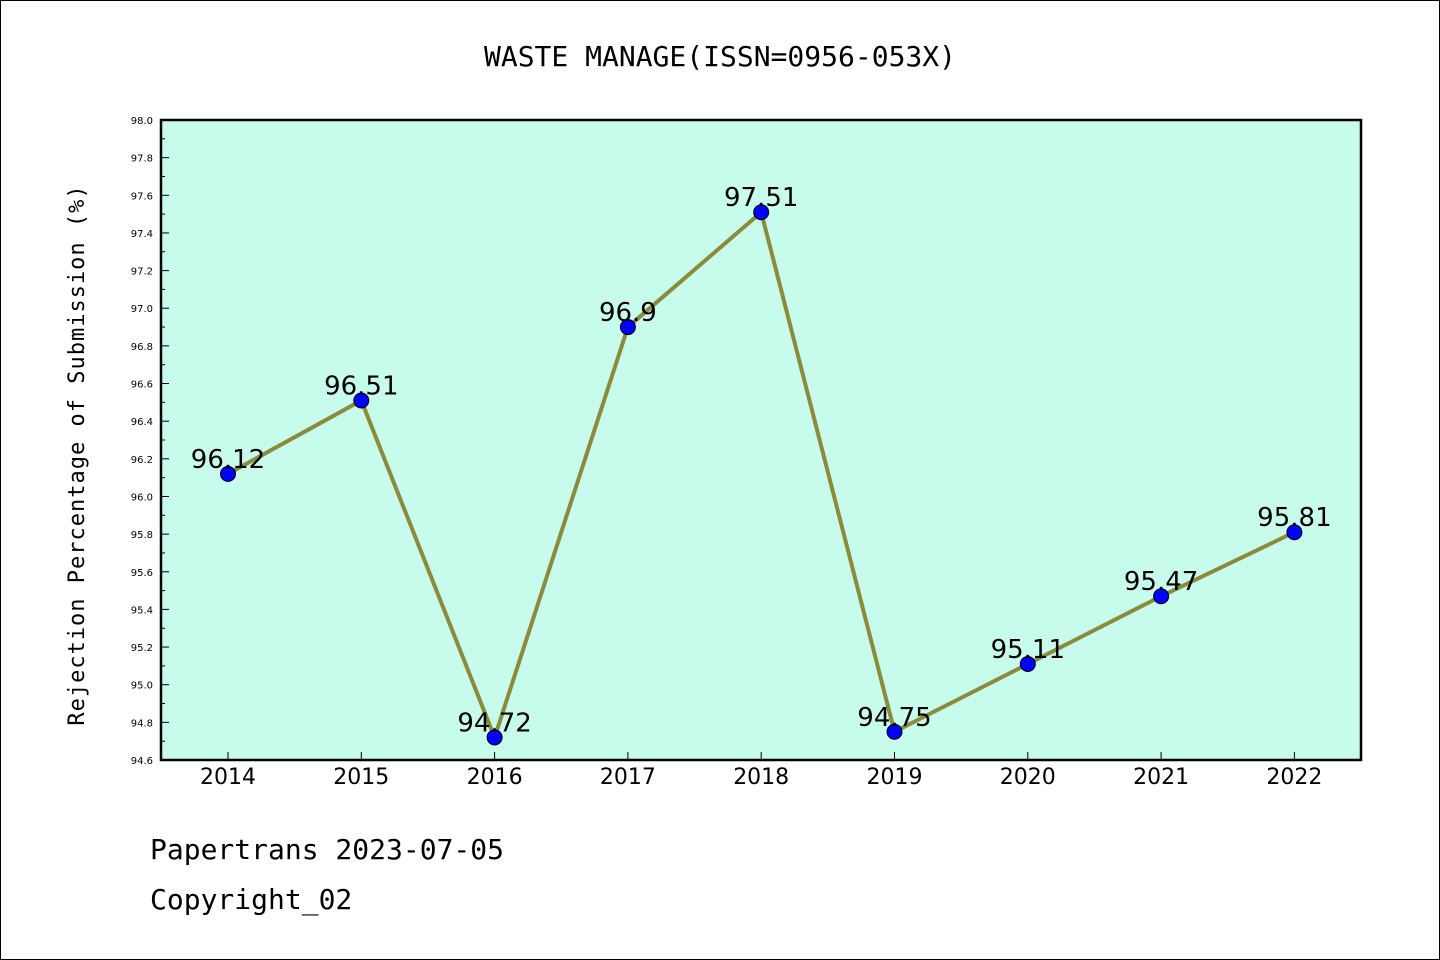  I want to click on data-label: 97.51, so click(761, 198).